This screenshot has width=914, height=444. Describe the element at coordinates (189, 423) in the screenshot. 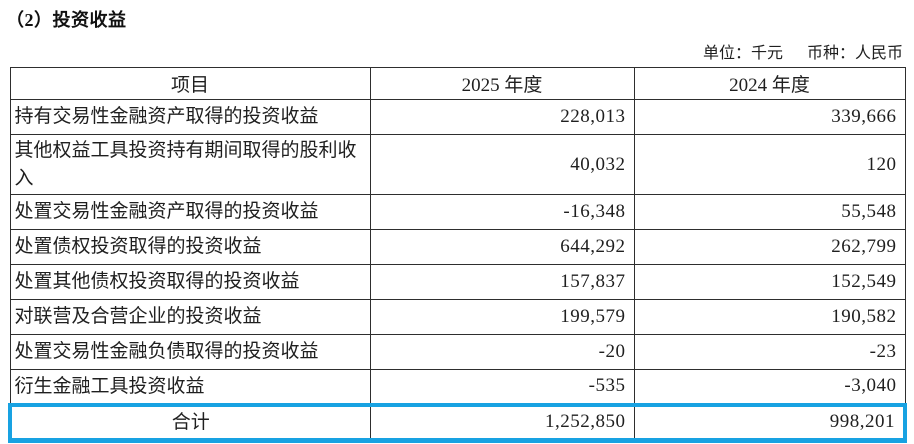

I see `row-label: 合计` at that location.